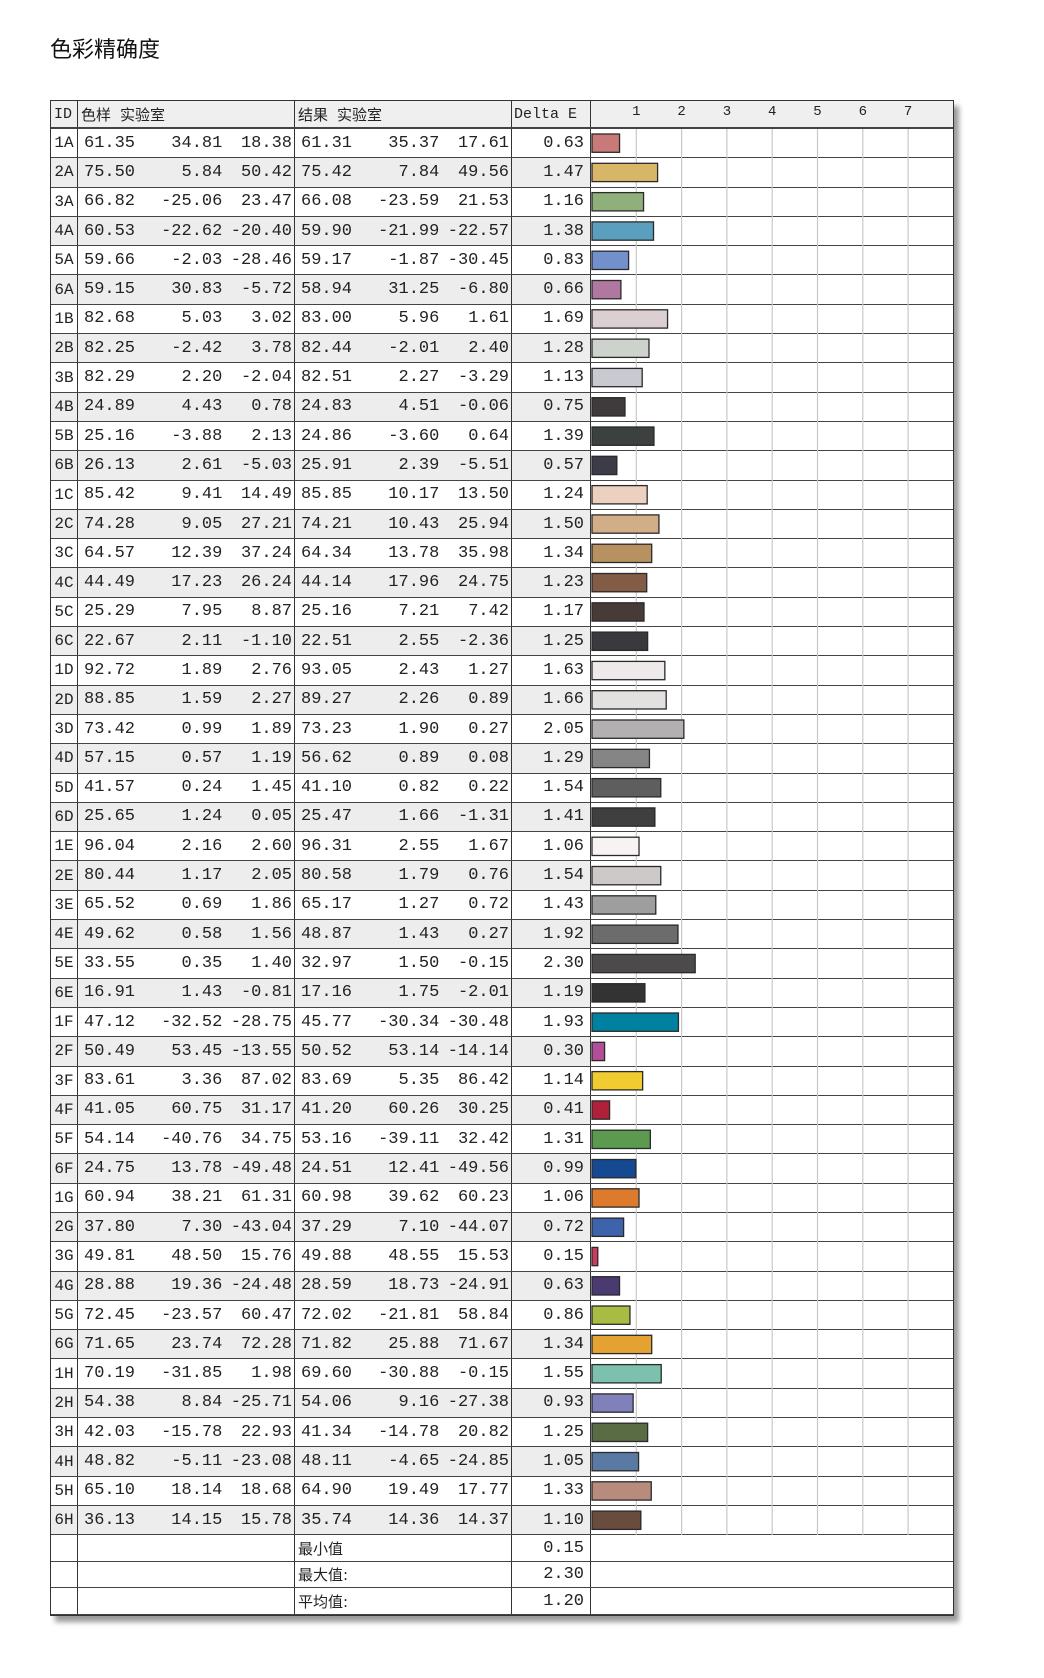 The height and width of the screenshot is (1678, 1044). What do you see at coordinates (502, 583) in the screenshot?
I see `table-row: 4C 44.49 17.23 26.24 44.14 17.96 24.75 1.23` at bounding box center [502, 583].